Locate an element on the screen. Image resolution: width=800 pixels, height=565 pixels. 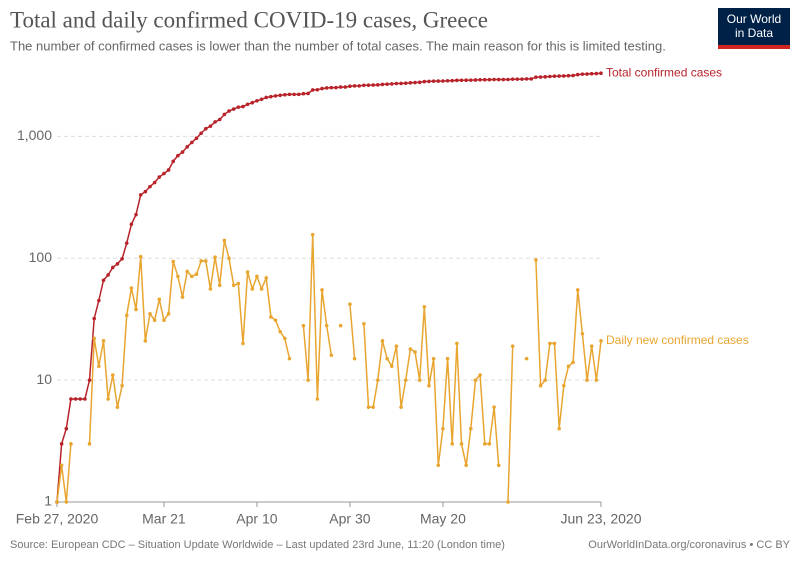
credit: OurWorldInData.org/coronavirus • CC BY is located at coordinates (689, 545).